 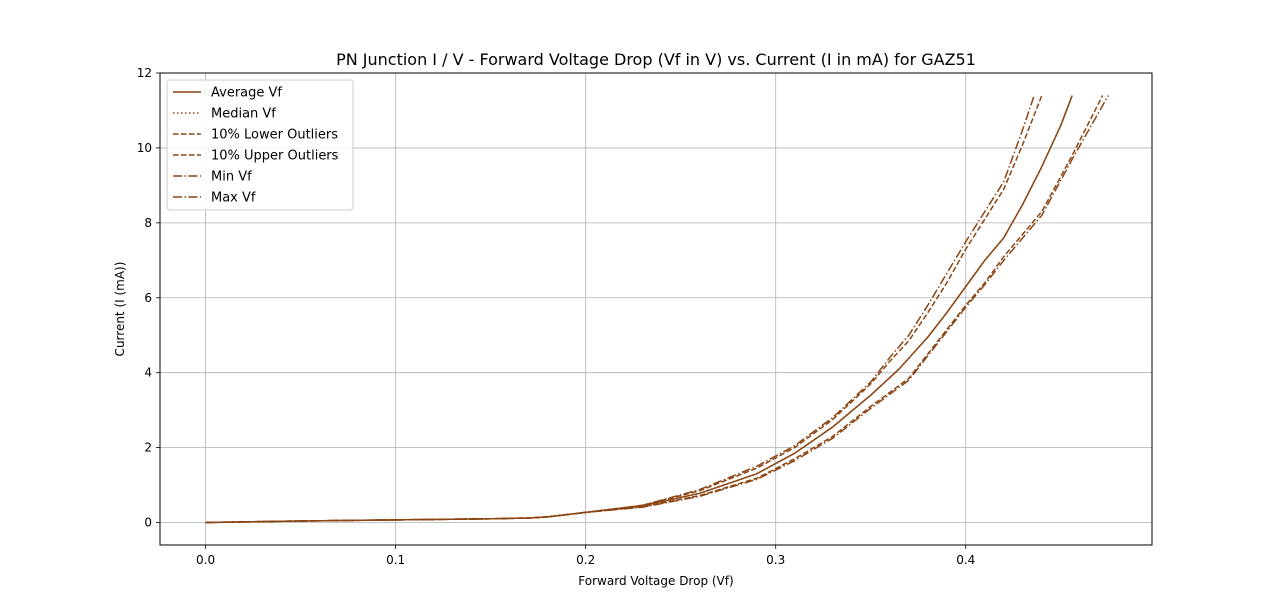 What do you see at coordinates (395, 560) in the screenshot?
I see `x-tick-label: 0.1` at bounding box center [395, 560].